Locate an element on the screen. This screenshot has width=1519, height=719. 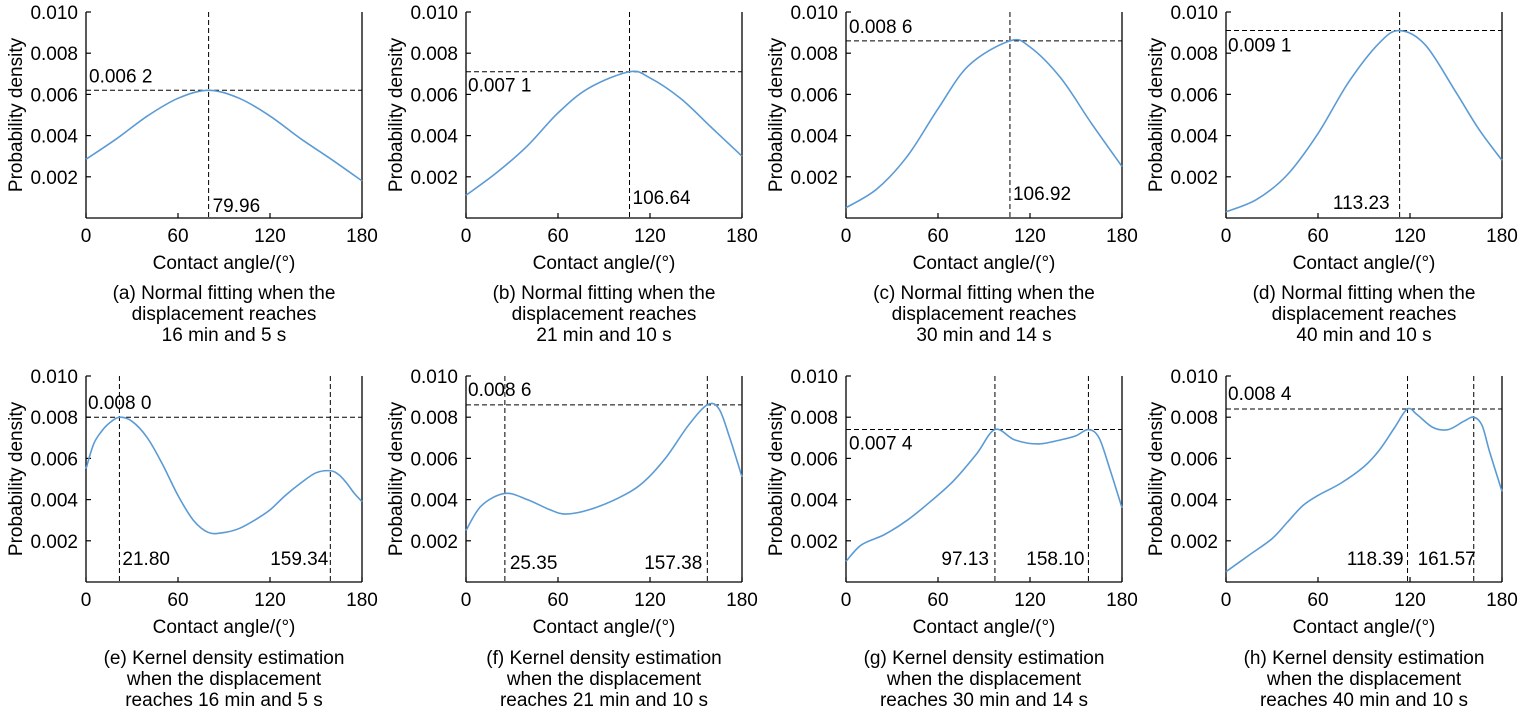
peak-position-label: 79.96 is located at coordinates (237, 206).